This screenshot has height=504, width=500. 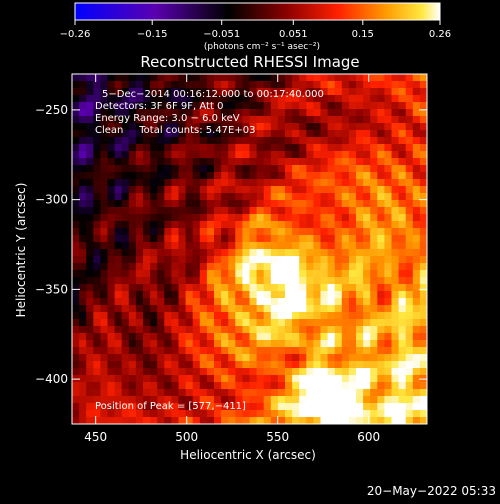 I want to click on y-axis-label: Heliocentric Y (arcsec), so click(x=21, y=250).